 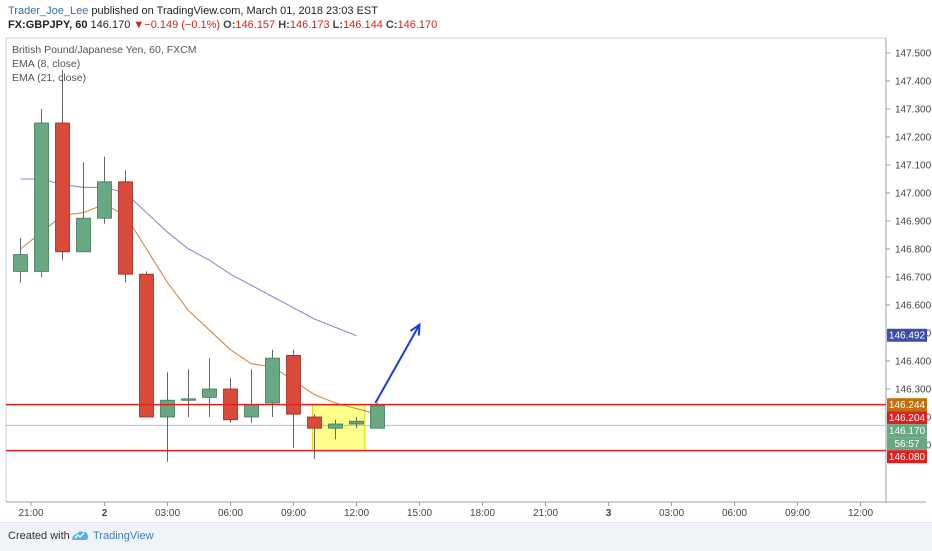 What do you see at coordinates (139, 25) in the screenshot?
I see `down-arrow-icon: ▼` at bounding box center [139, 25].